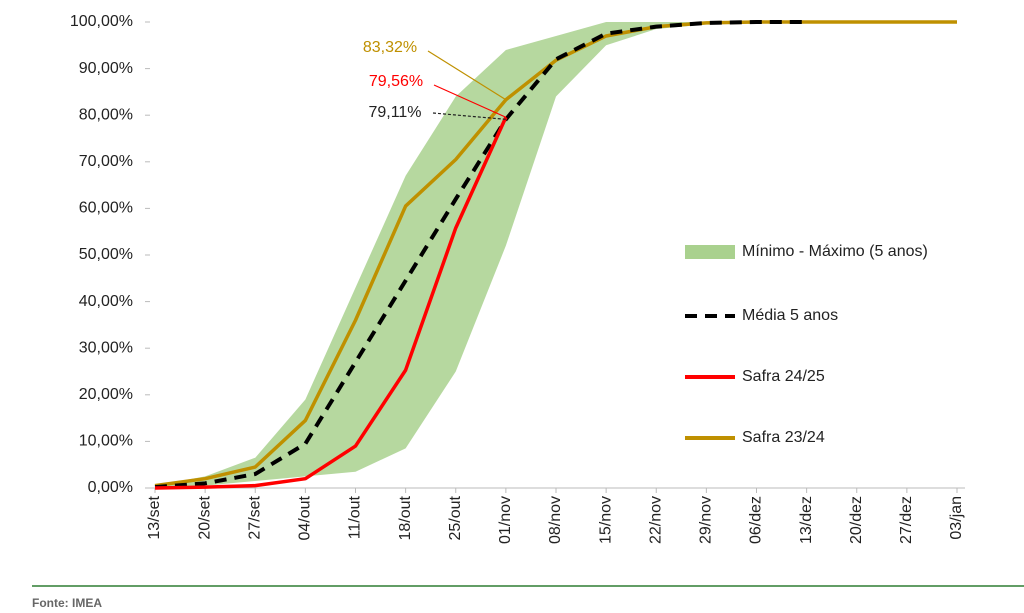  Describe the element at coordinates (106, 68) in the screenshot. I see `y-tick-label: 90,00%` at that location.